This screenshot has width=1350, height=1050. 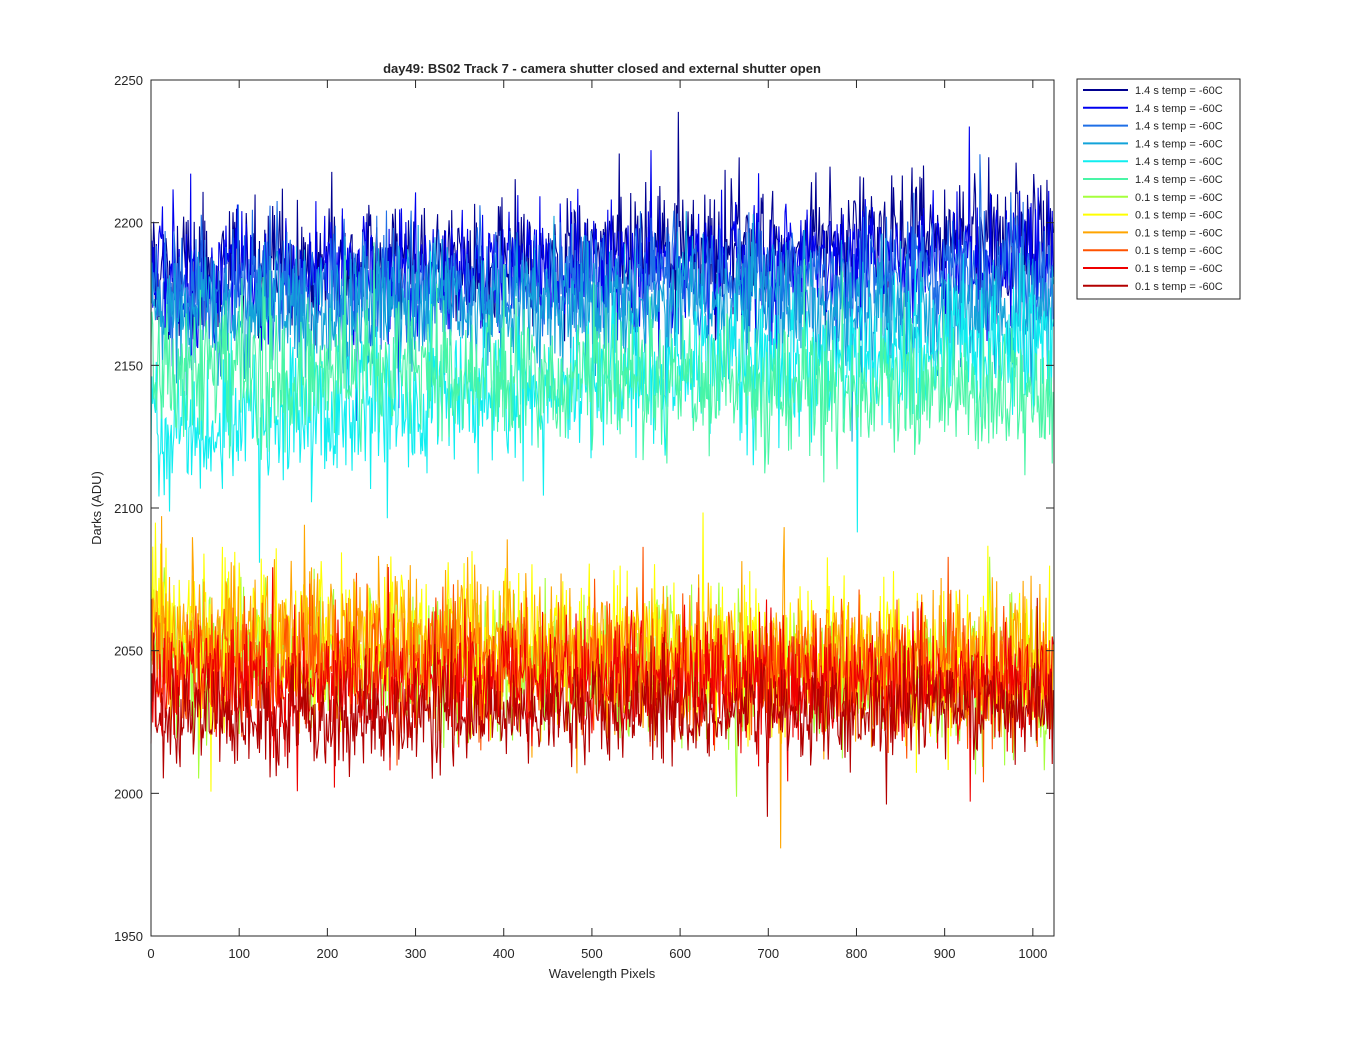 What do you see at coordinates (239, 953) in the screenshot?
I see `x-tick-label: 100` at bounding box center [239, 953].